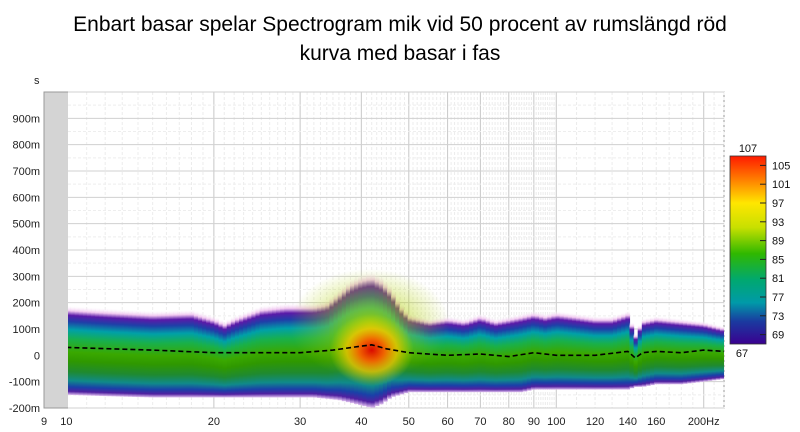 Image resolution: width=800 pixels, height=432 pixels. I want to click on colorbar-tick-label: 105, so click(781, 166).